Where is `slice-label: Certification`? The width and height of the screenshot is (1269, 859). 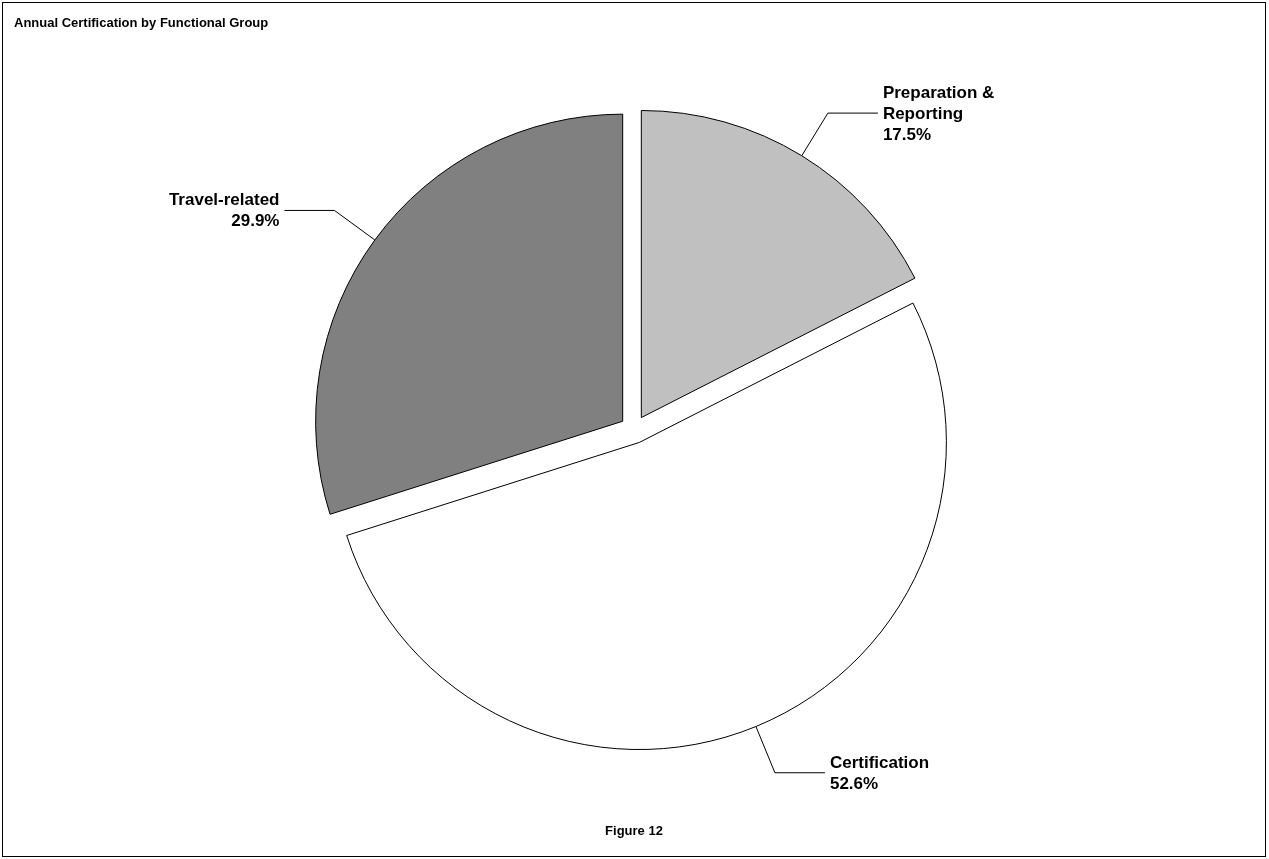 slice-label: Certification is located at coordinates (879, 762).